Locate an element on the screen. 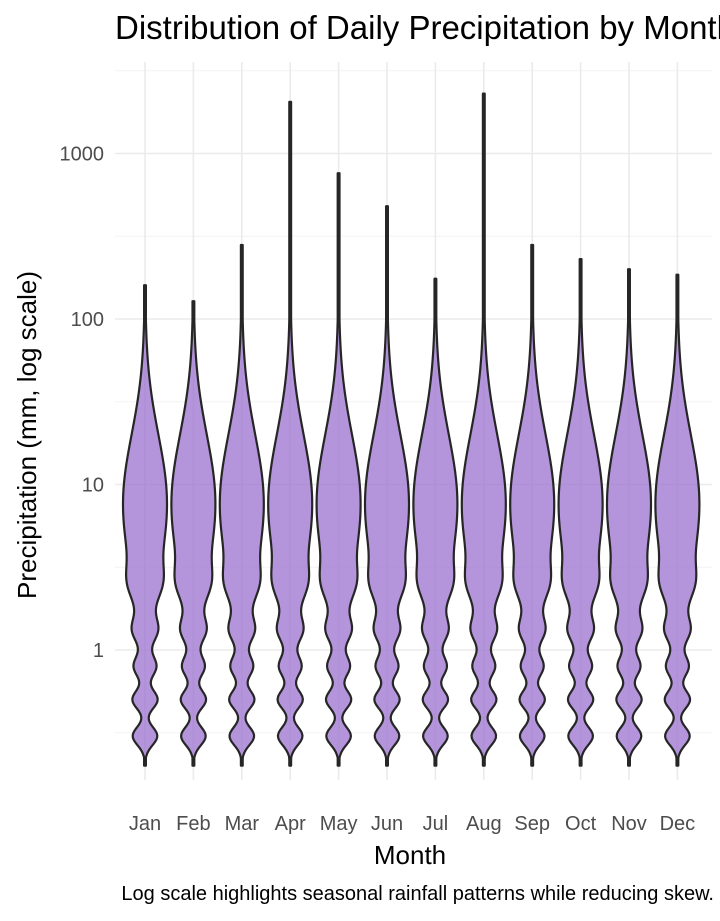 This screenshot has height=921, width=720. violin-jun is located at coordinates (387, 486).